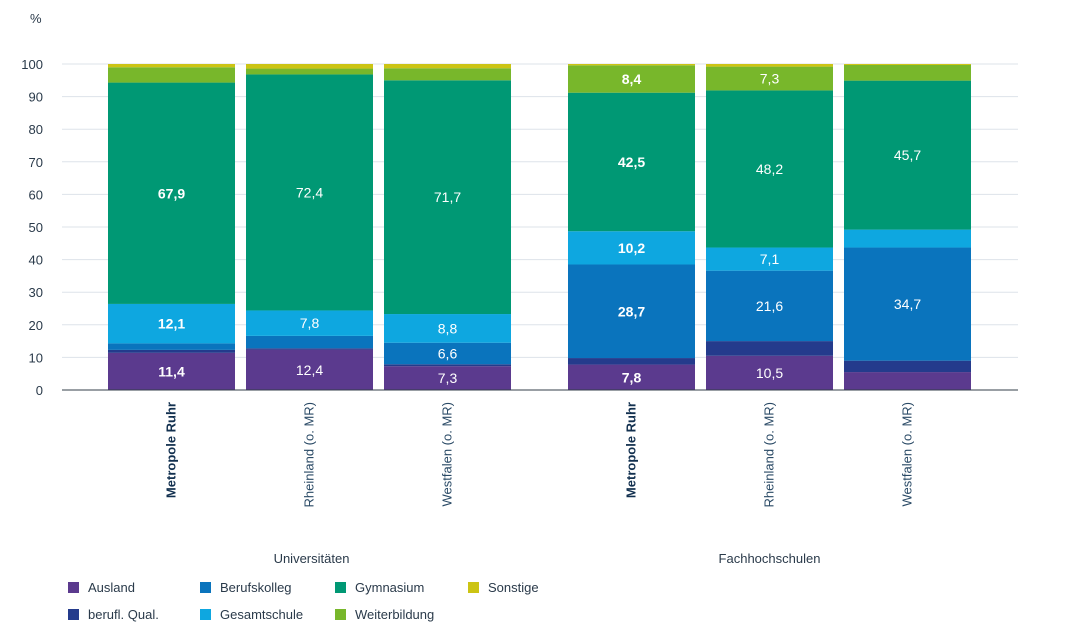 The image size is (1080, 632). I want to click on y-tick-label: 60, so click(36, 194).